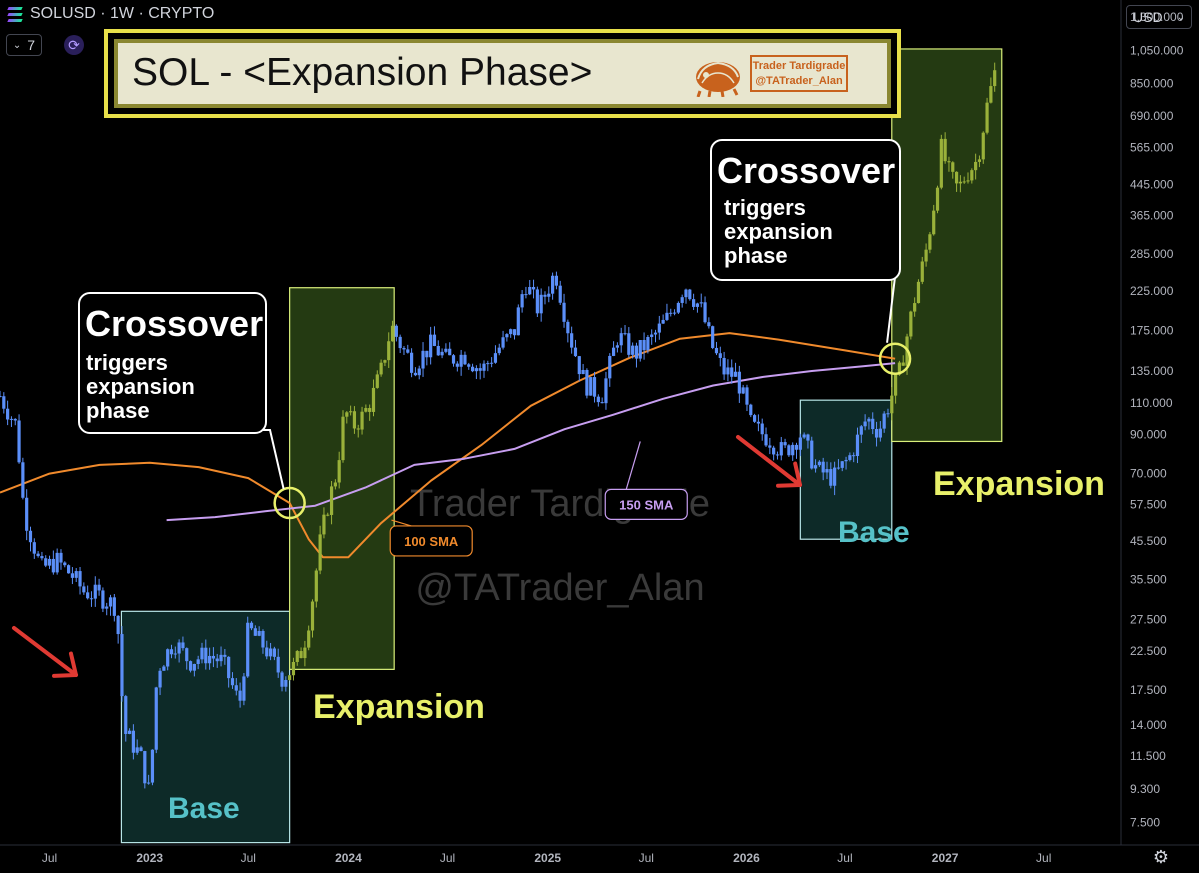 This screenshot has width=1199, height=873. What do you see at coordinates (1148, 620) in the screenshot?
I see `y-tick-label-17: 27.500` at bounding box center [1148, 620].